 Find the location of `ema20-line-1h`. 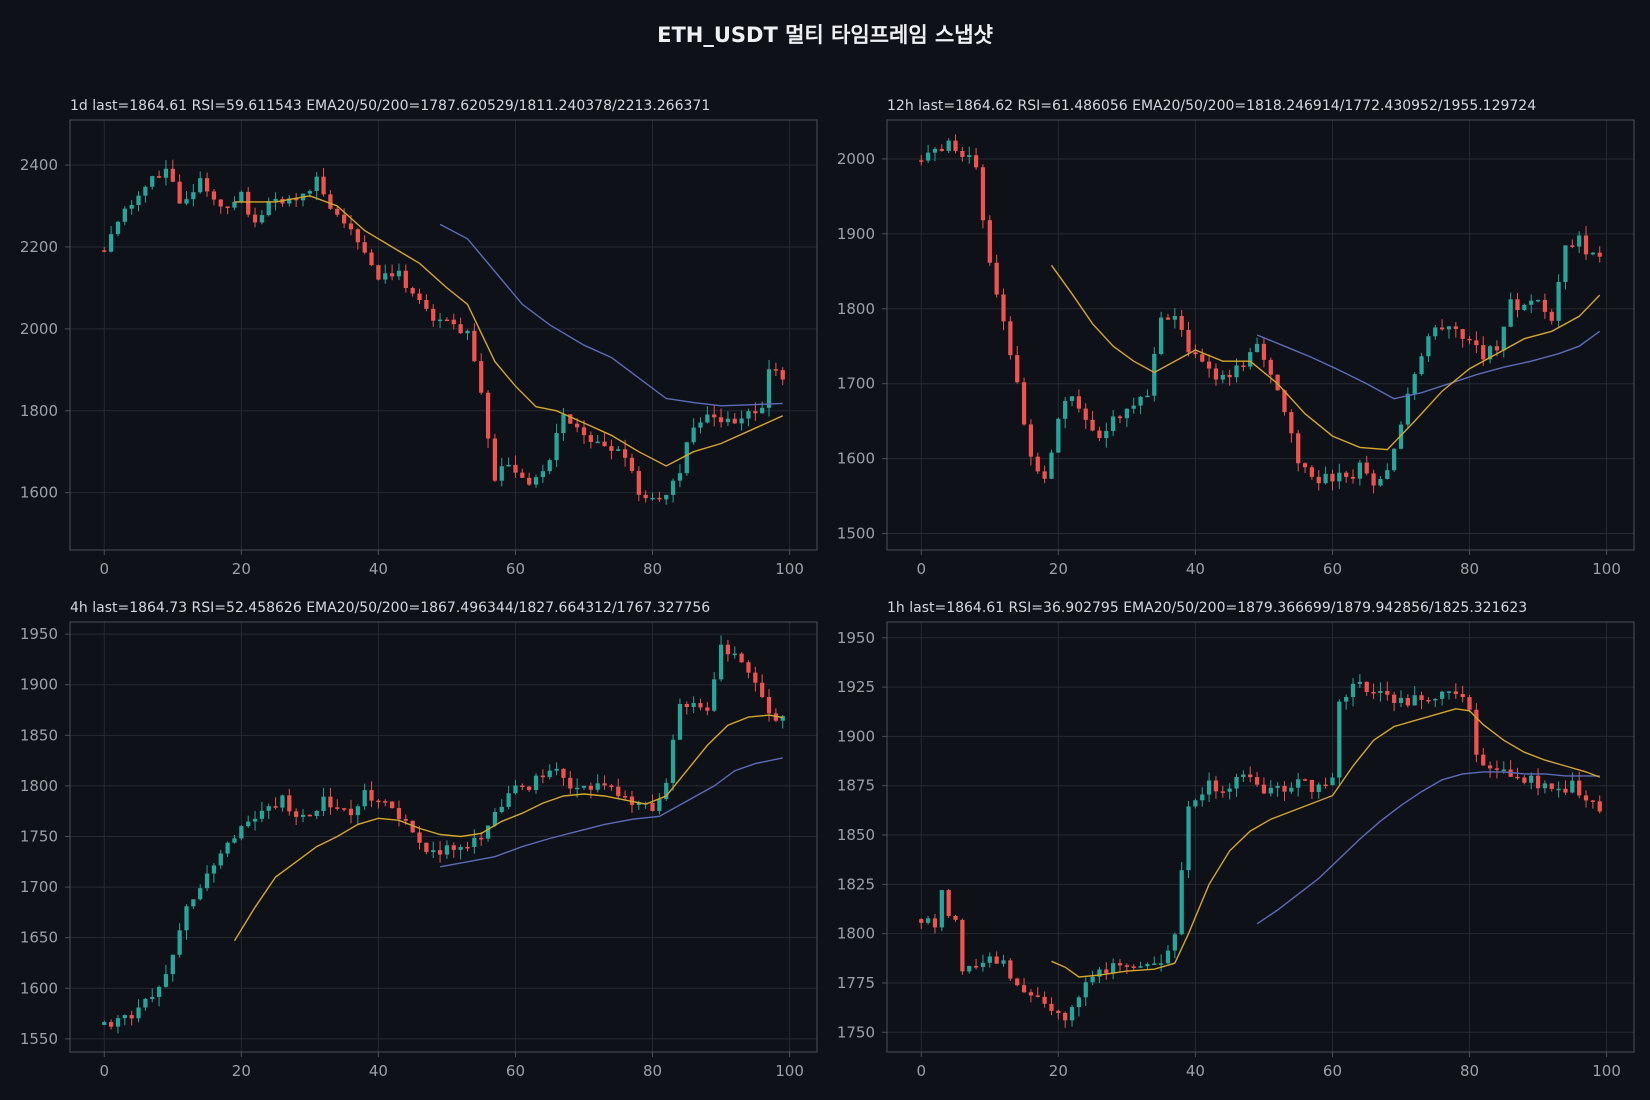

ema20-line-1h is located at coordinates (1325, 843).